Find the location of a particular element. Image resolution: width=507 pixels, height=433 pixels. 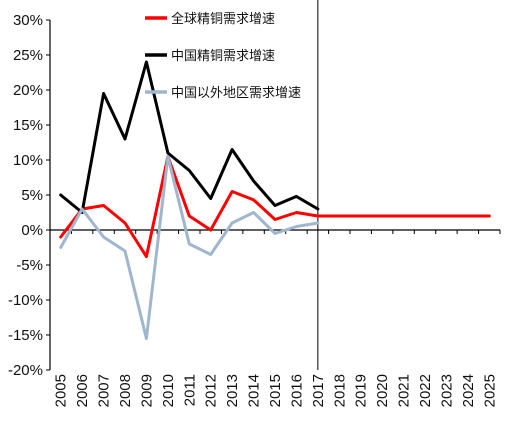

legend-label-2: 中国精铜需求增速 is located at coordinates (223, 56).